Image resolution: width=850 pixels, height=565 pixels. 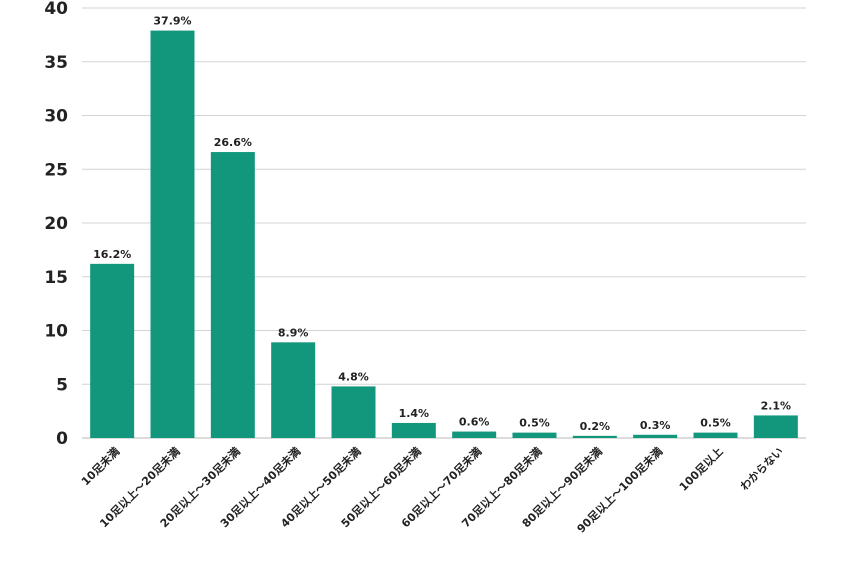 I want to click on x-tick-label: わからない, so click(x=762, y=469).